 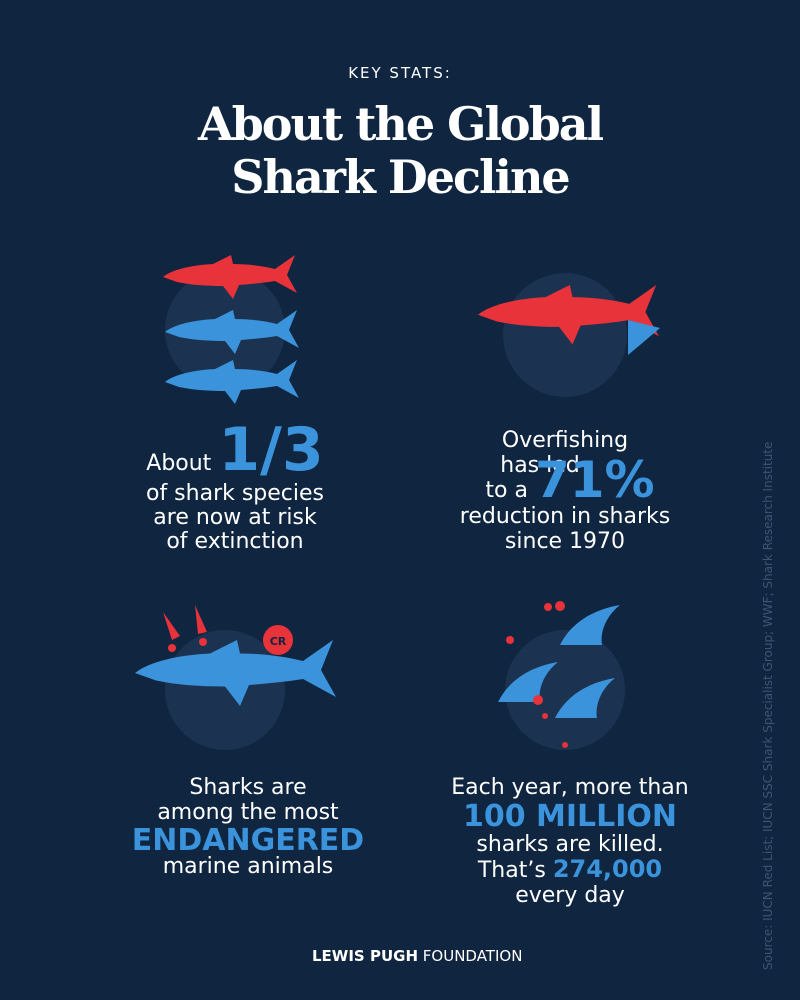 I want to click on stat-line: reduction in sharks, so click(x=565, y=516).